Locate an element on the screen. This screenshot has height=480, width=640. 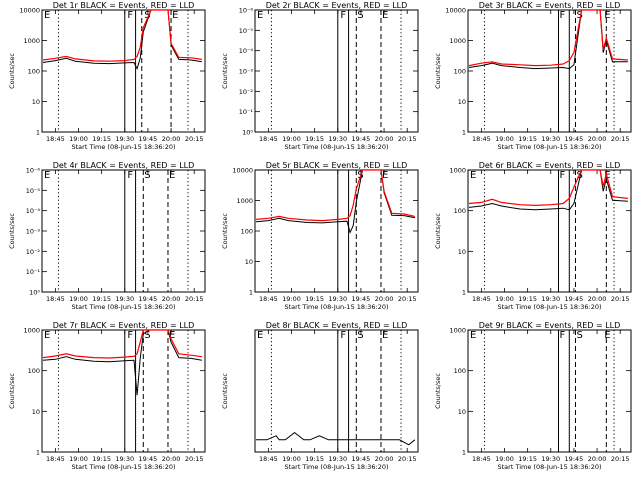
y-tick-label: 10⁻¹ is located at coordinates (33, 272).